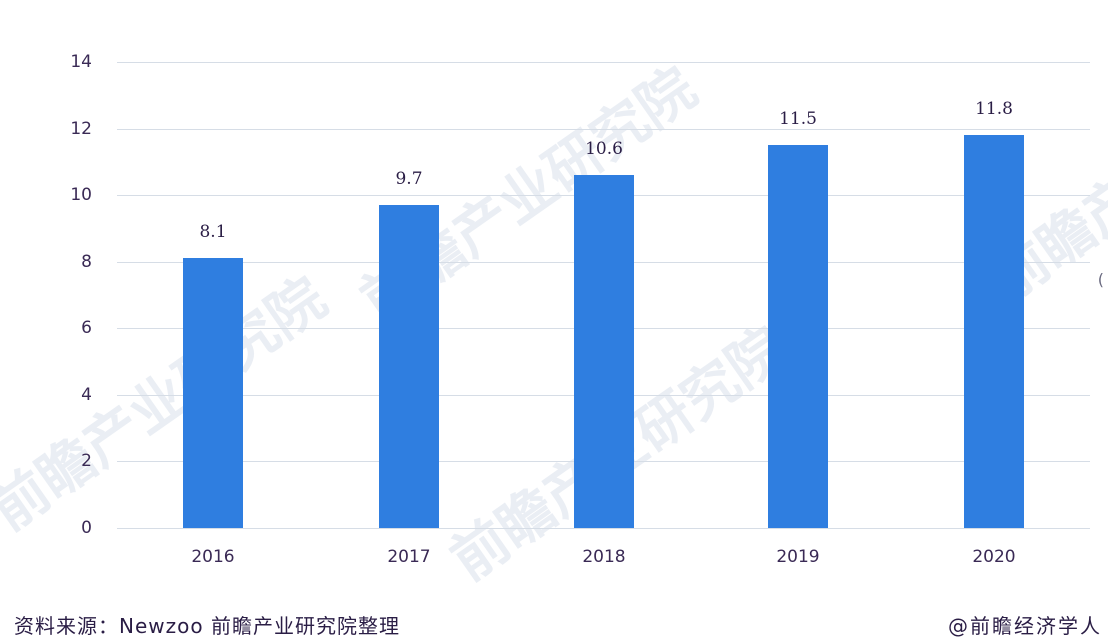 This screenshot has height=644, width=1108. Describe the element at coordinates (213, 557) in the screenshot. I see `x-tick-label: 2016` at that location.